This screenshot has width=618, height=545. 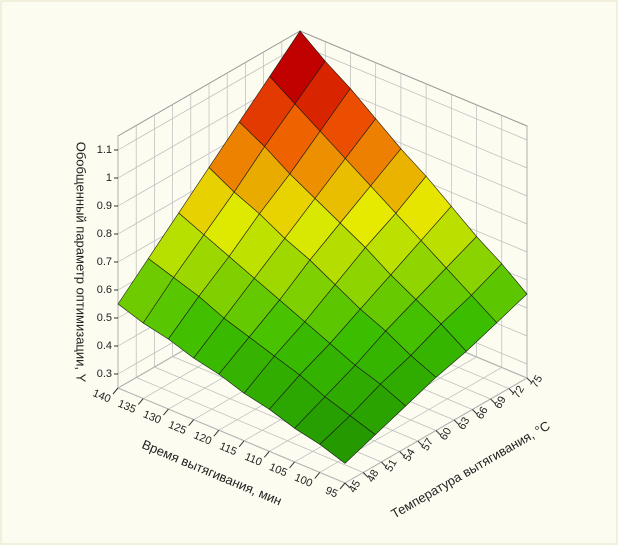 What do you see at coordinates (464, 423) in the screenshot?
I see `y-tick-label: 63` at bounding box center [464, 423].